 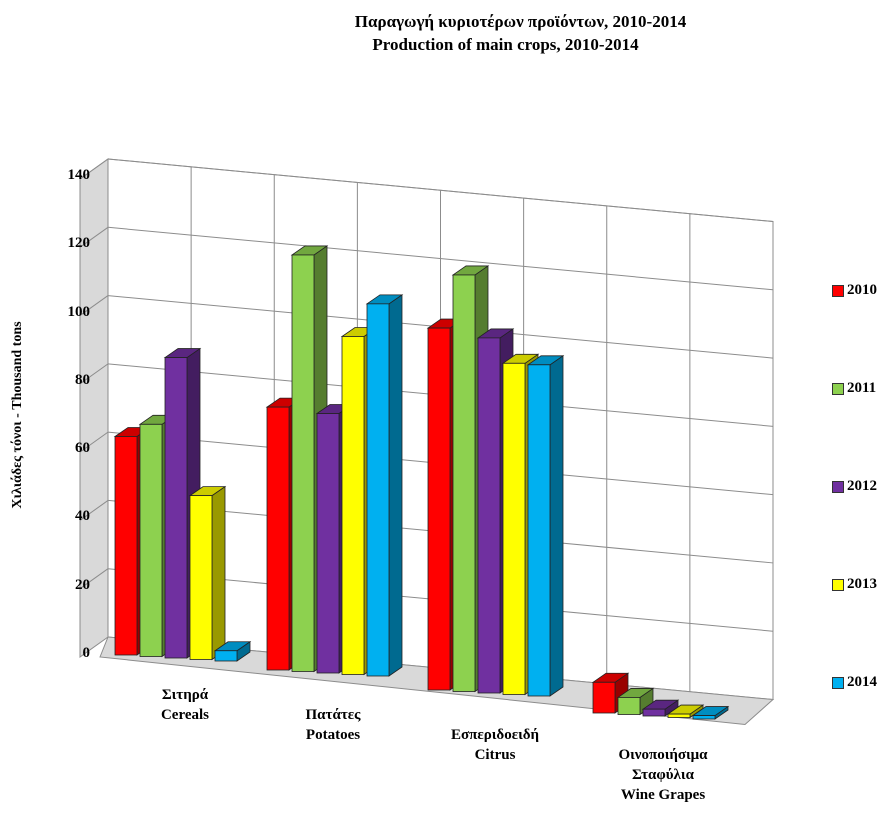 What do you see at coordinates (663, 775) in the screenshot?
I see `category-label: Οινοποιήσιμα Σταφύλια Wine Grapes` at bounding box center [663, 775].